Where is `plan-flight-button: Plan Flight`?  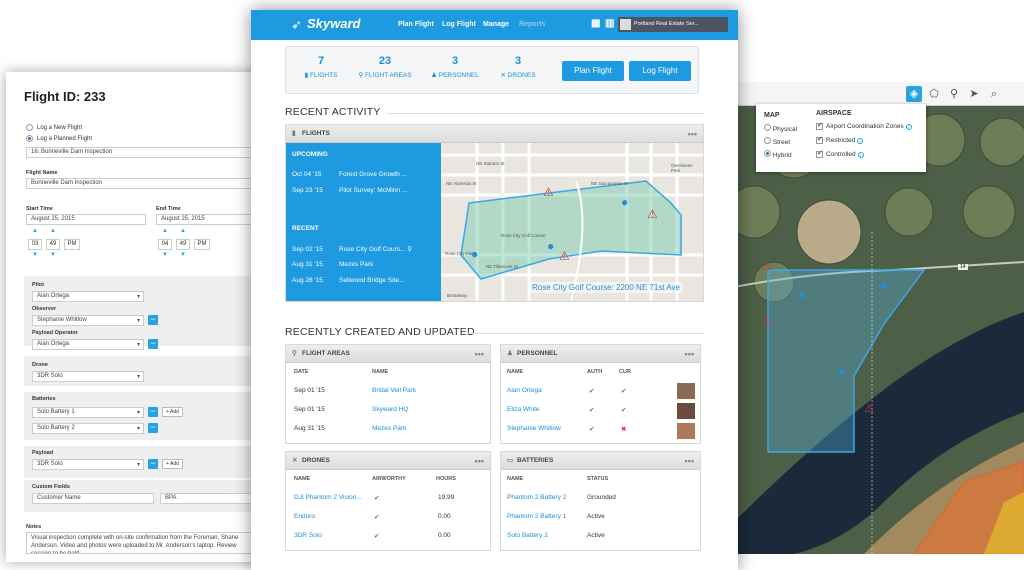 plan-flight-button: Plan Flight is located at coordinates (593, 71).